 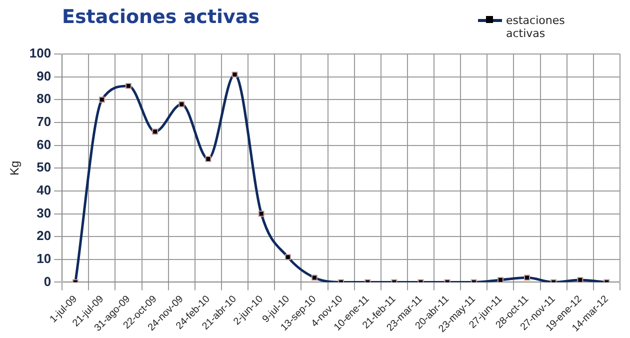 What do you see at coordinates (48, 281) in the screenshot?
I see `y-tick-label: 0` at bounding box center [48, 281].